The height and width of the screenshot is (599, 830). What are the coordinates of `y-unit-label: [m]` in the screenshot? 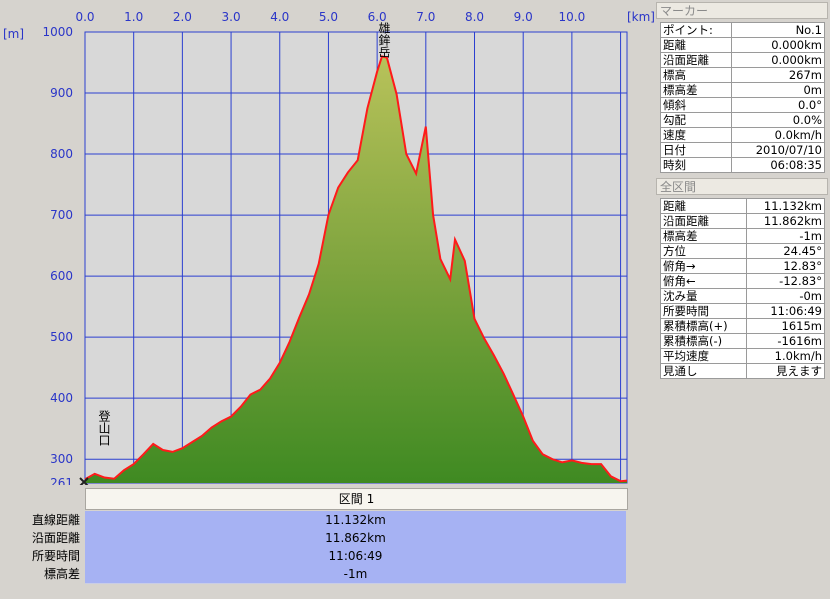 It's located at (13, 34).